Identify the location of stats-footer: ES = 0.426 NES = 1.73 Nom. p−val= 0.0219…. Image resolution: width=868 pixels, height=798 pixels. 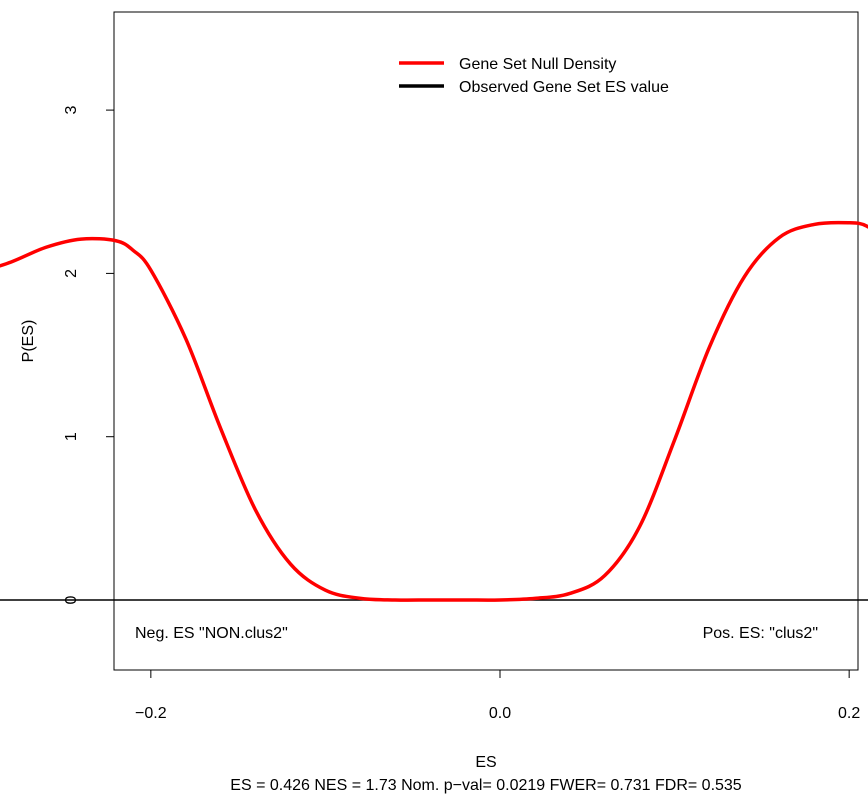
(486, 785).